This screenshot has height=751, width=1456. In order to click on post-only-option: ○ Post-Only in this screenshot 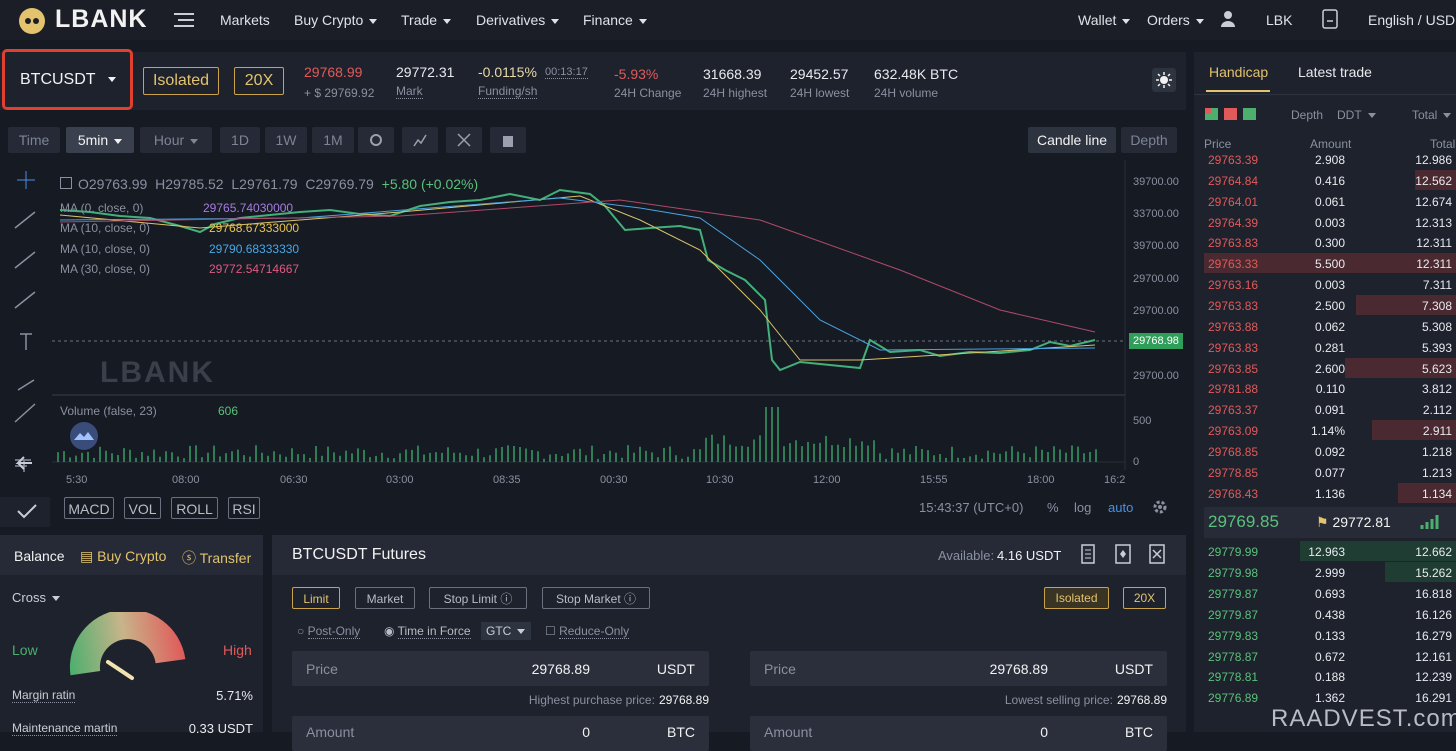, I will do `click(329, 631)`.